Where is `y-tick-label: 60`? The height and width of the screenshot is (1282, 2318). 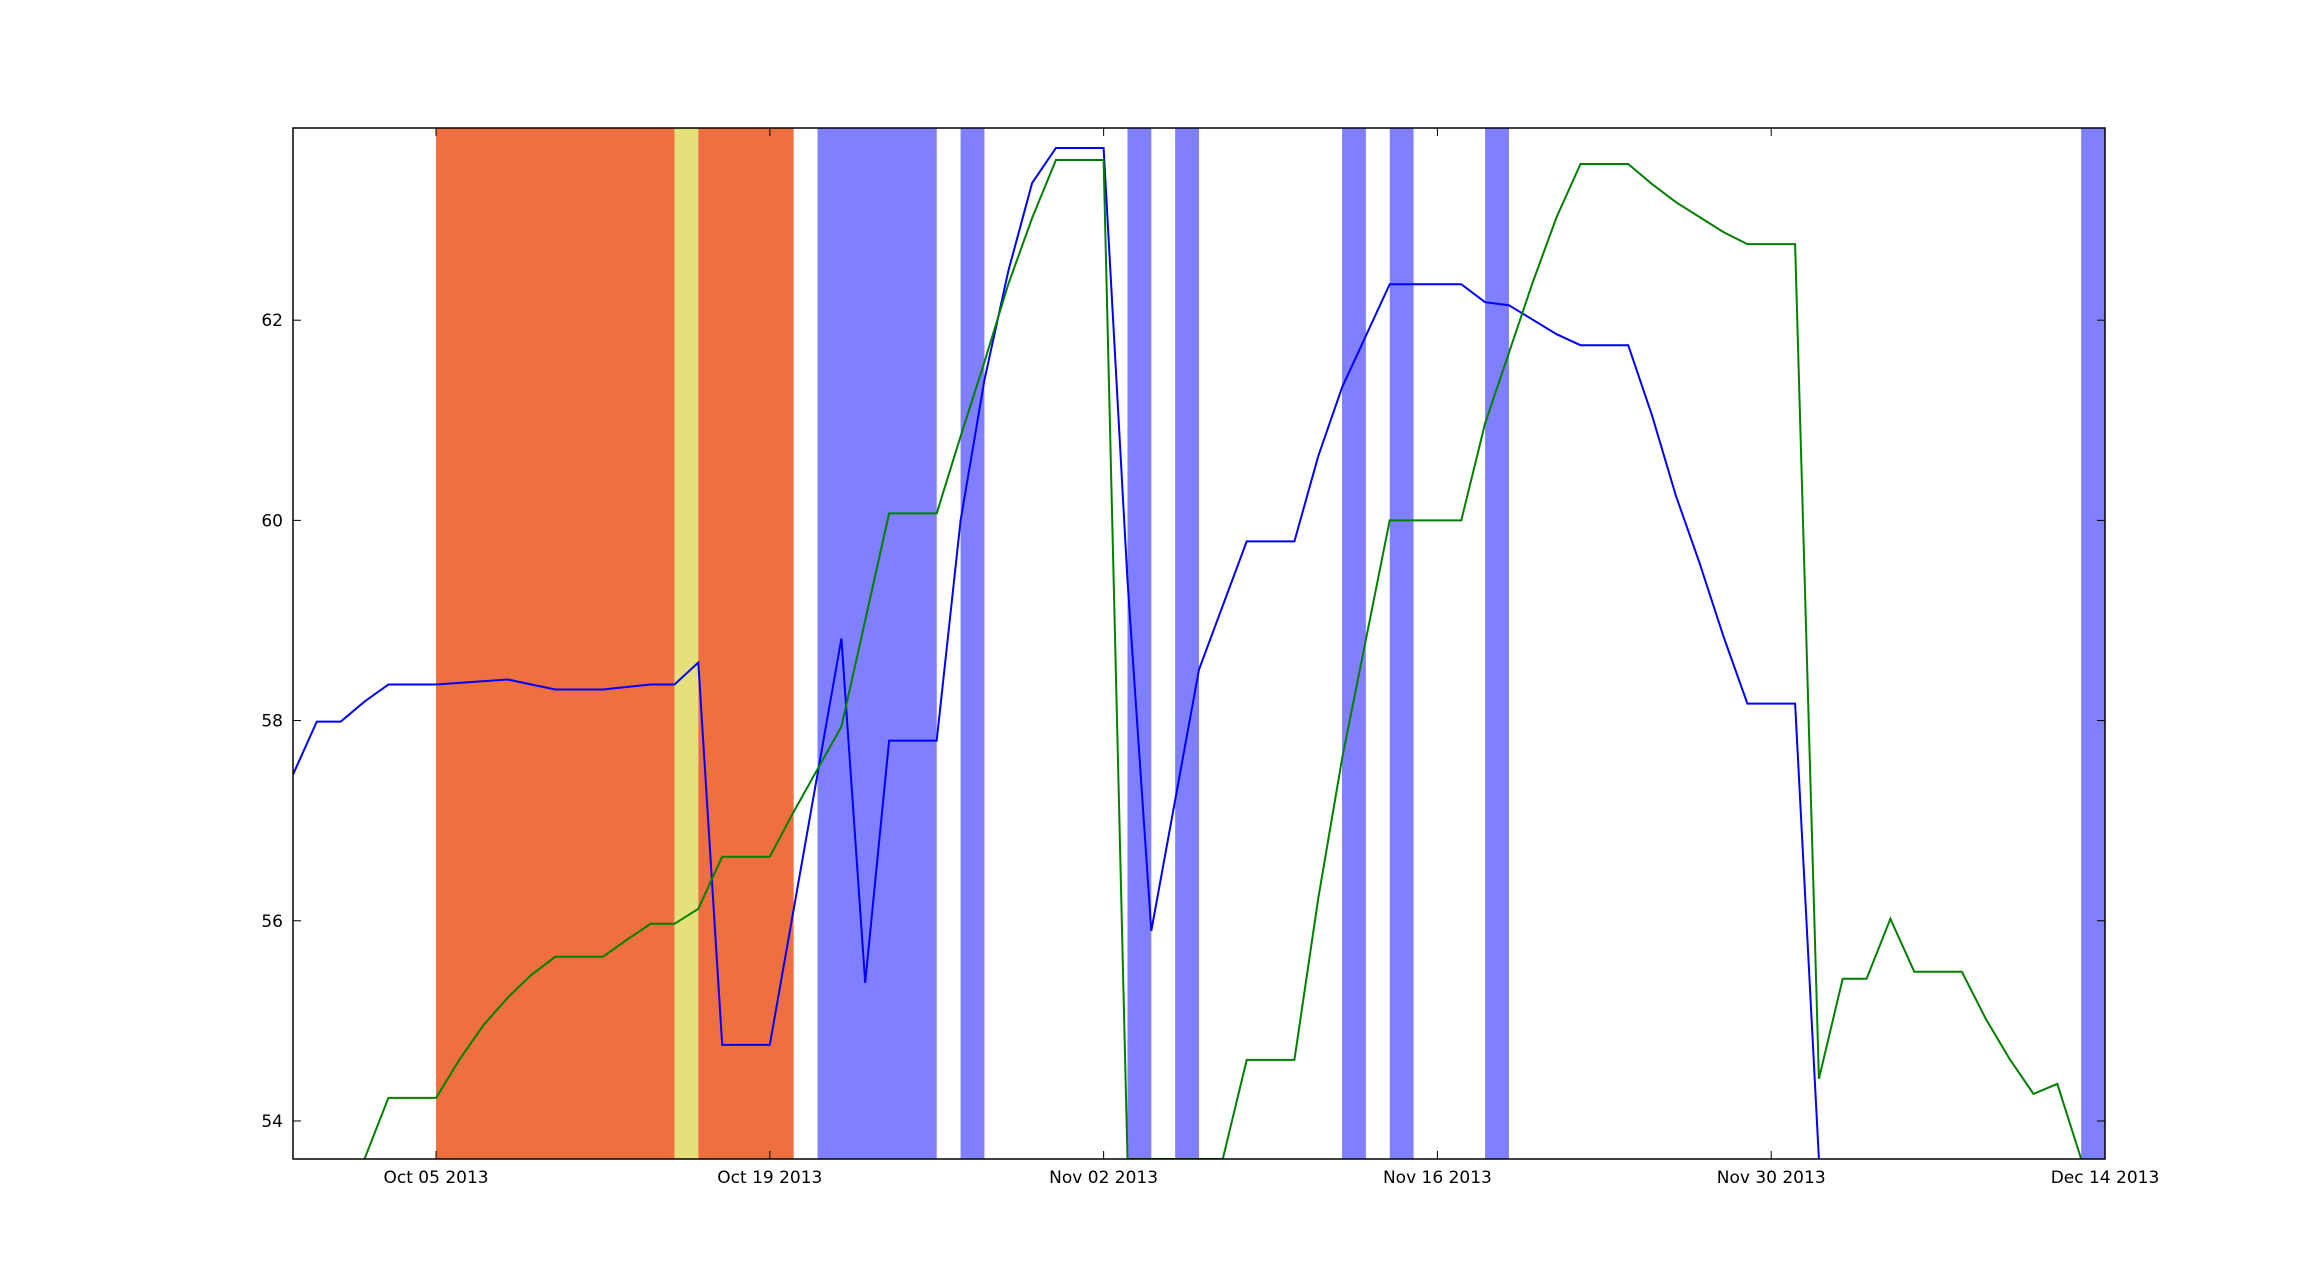 y-tick-label: 60 is located at coordinates (272, 521).